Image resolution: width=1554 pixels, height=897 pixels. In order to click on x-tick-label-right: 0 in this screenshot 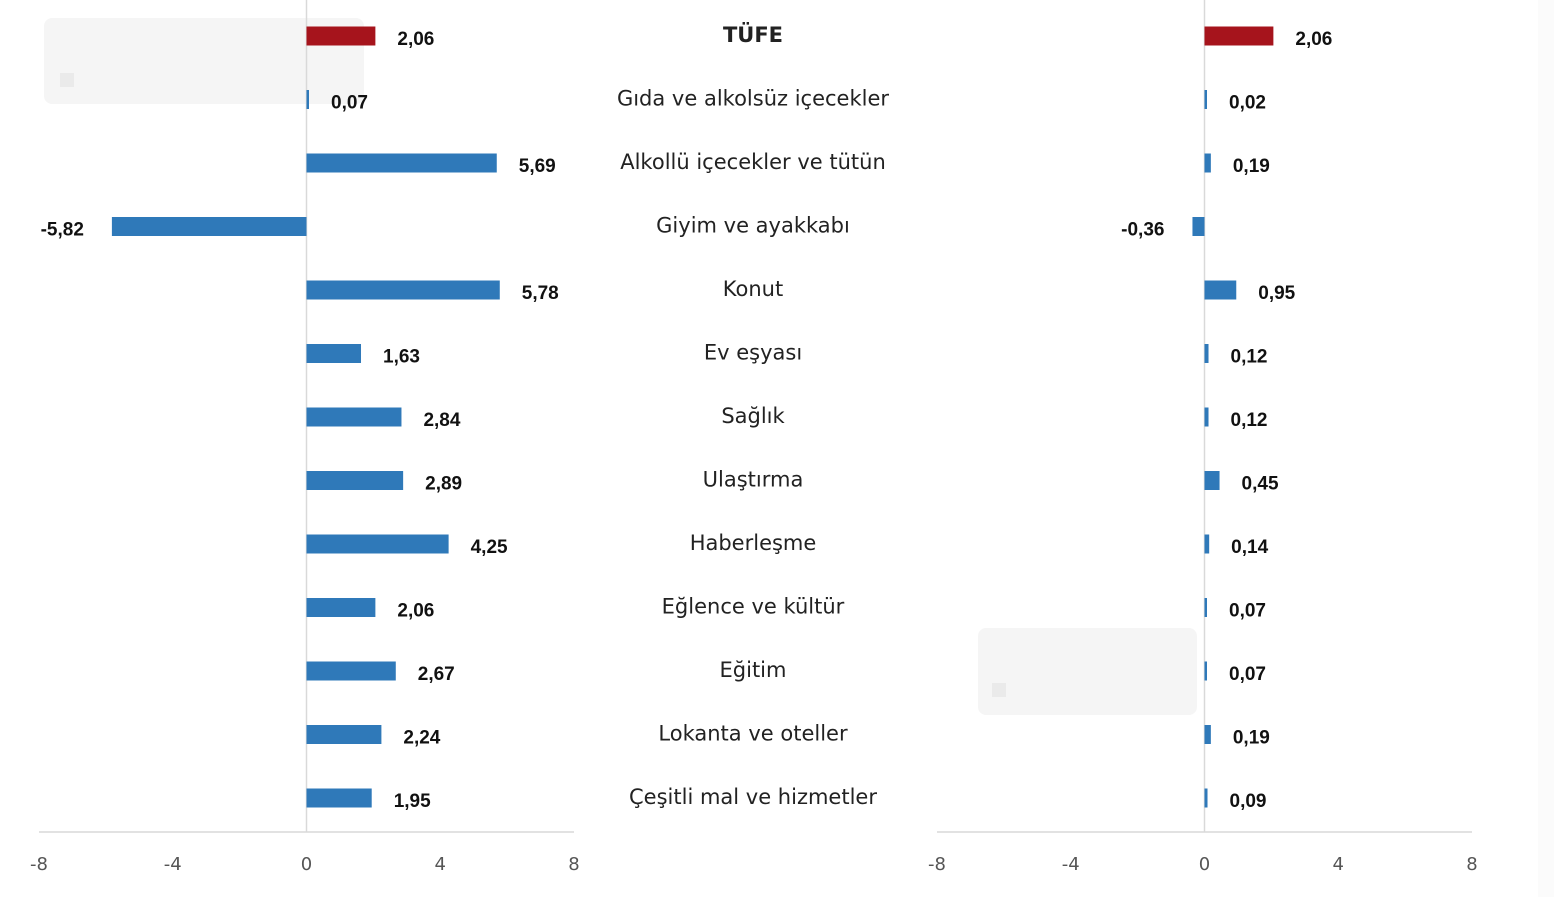, I will do `click(1204, 864)`.